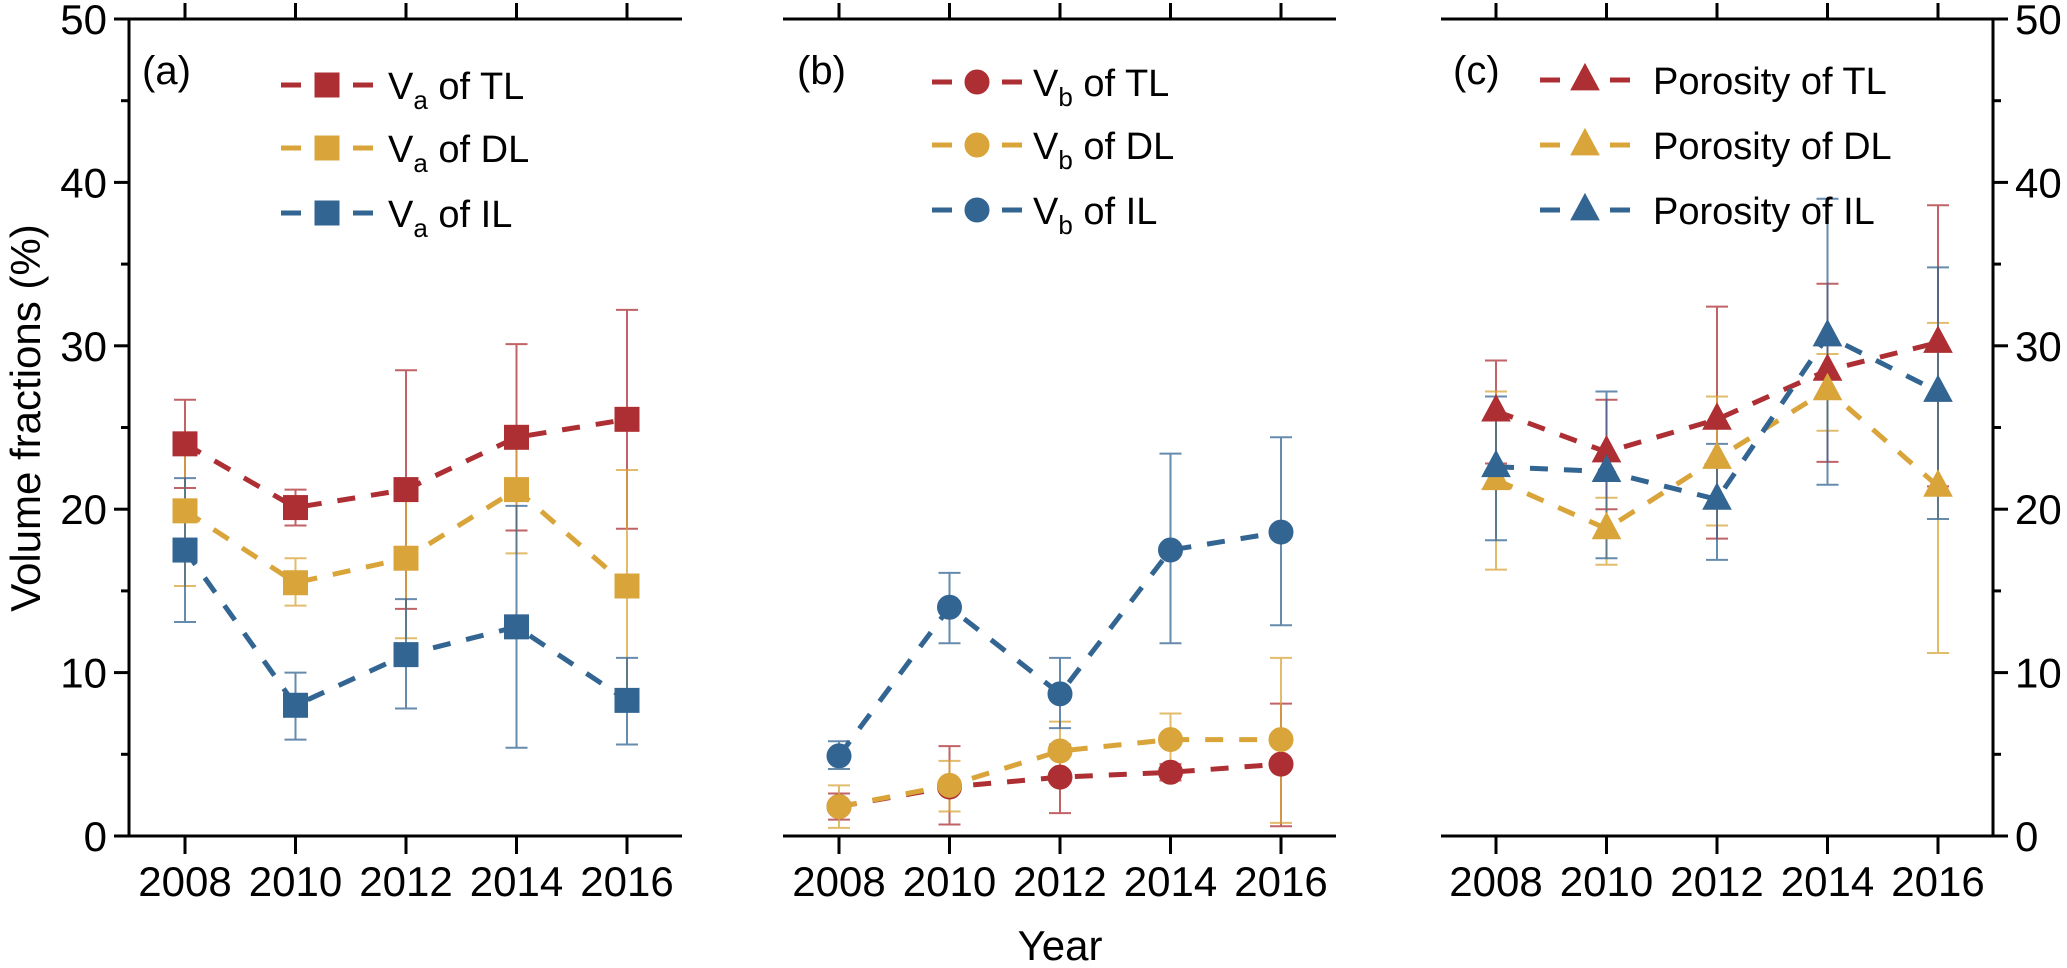 This screenshot has height=968, width=2067. I want to click on legend-label: Va of IL, so click(450, 218).